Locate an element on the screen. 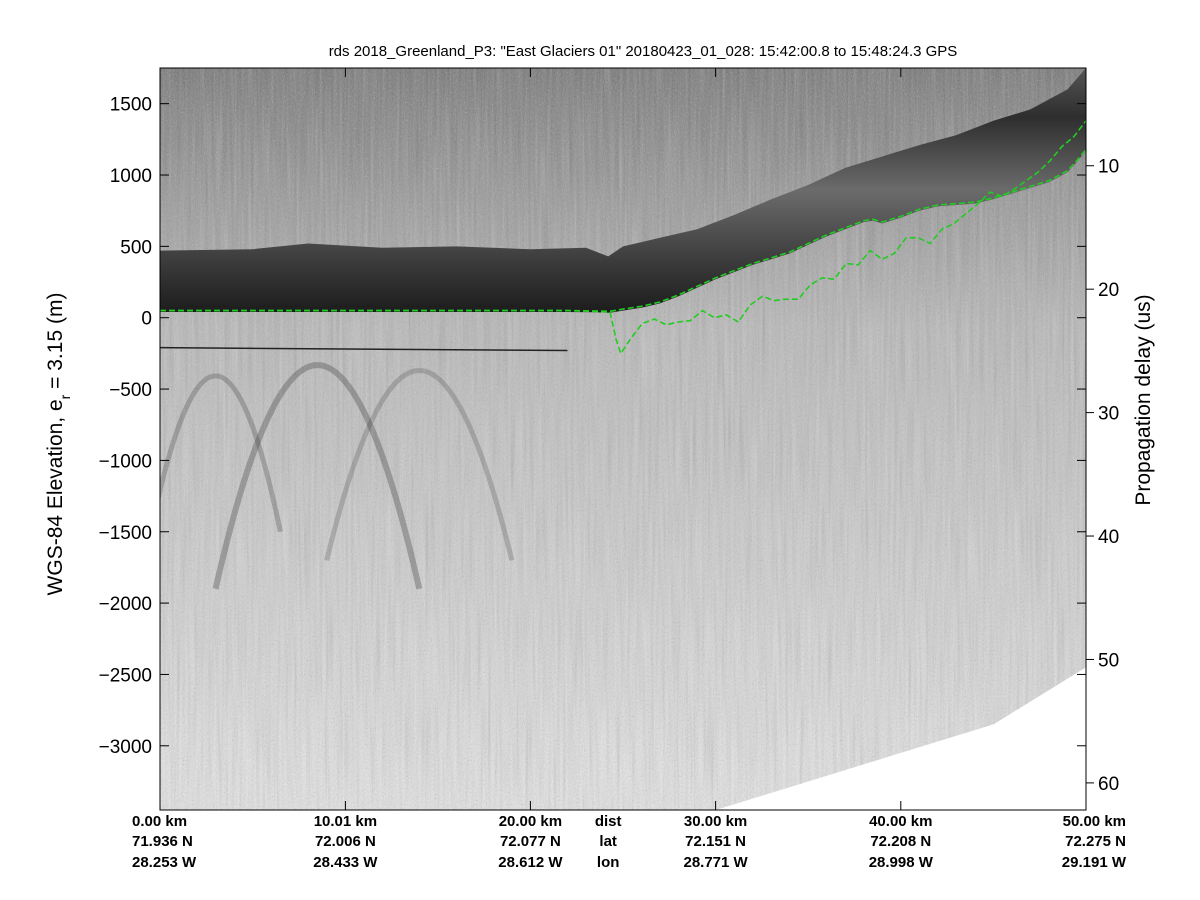 The image size is (1200, 900). bed-floor-region is located at coordinates (900, 738).